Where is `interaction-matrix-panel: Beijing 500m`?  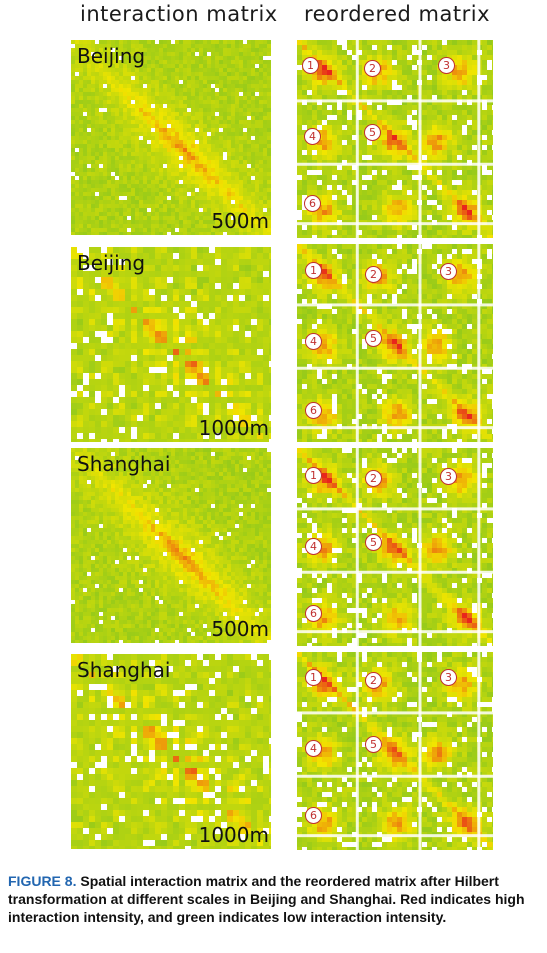
interaction-matrix-panel: Beijing 500m is located at coordinates (171, 137).